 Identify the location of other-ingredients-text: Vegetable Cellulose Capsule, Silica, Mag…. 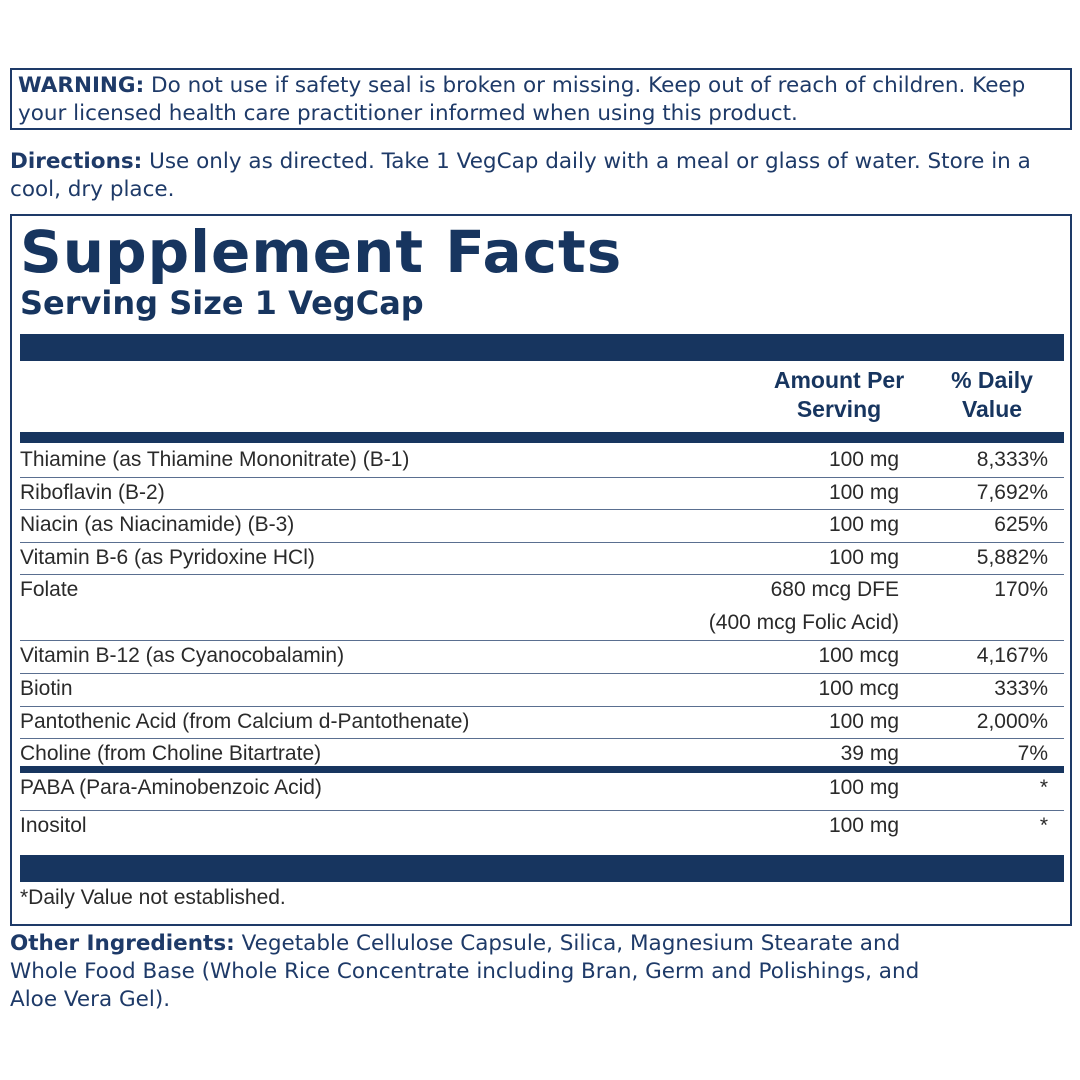
(465, 971).